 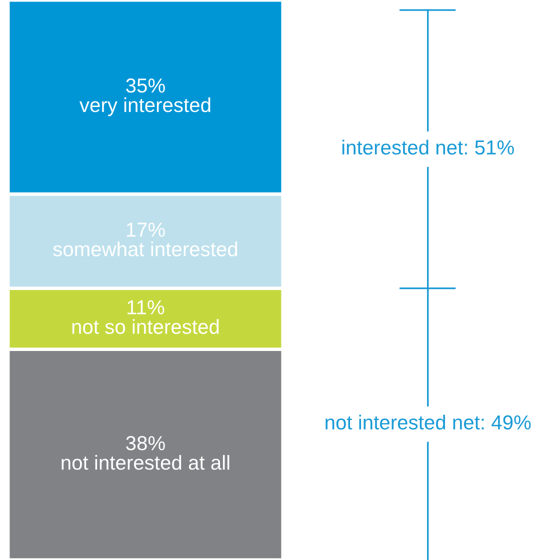 I want to click on data-label: 11%, so click(x=146, y=307).